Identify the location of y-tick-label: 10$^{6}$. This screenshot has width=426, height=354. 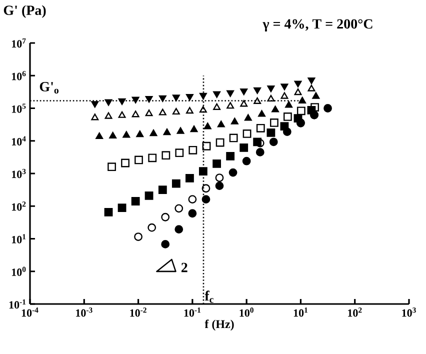
(19, 75).